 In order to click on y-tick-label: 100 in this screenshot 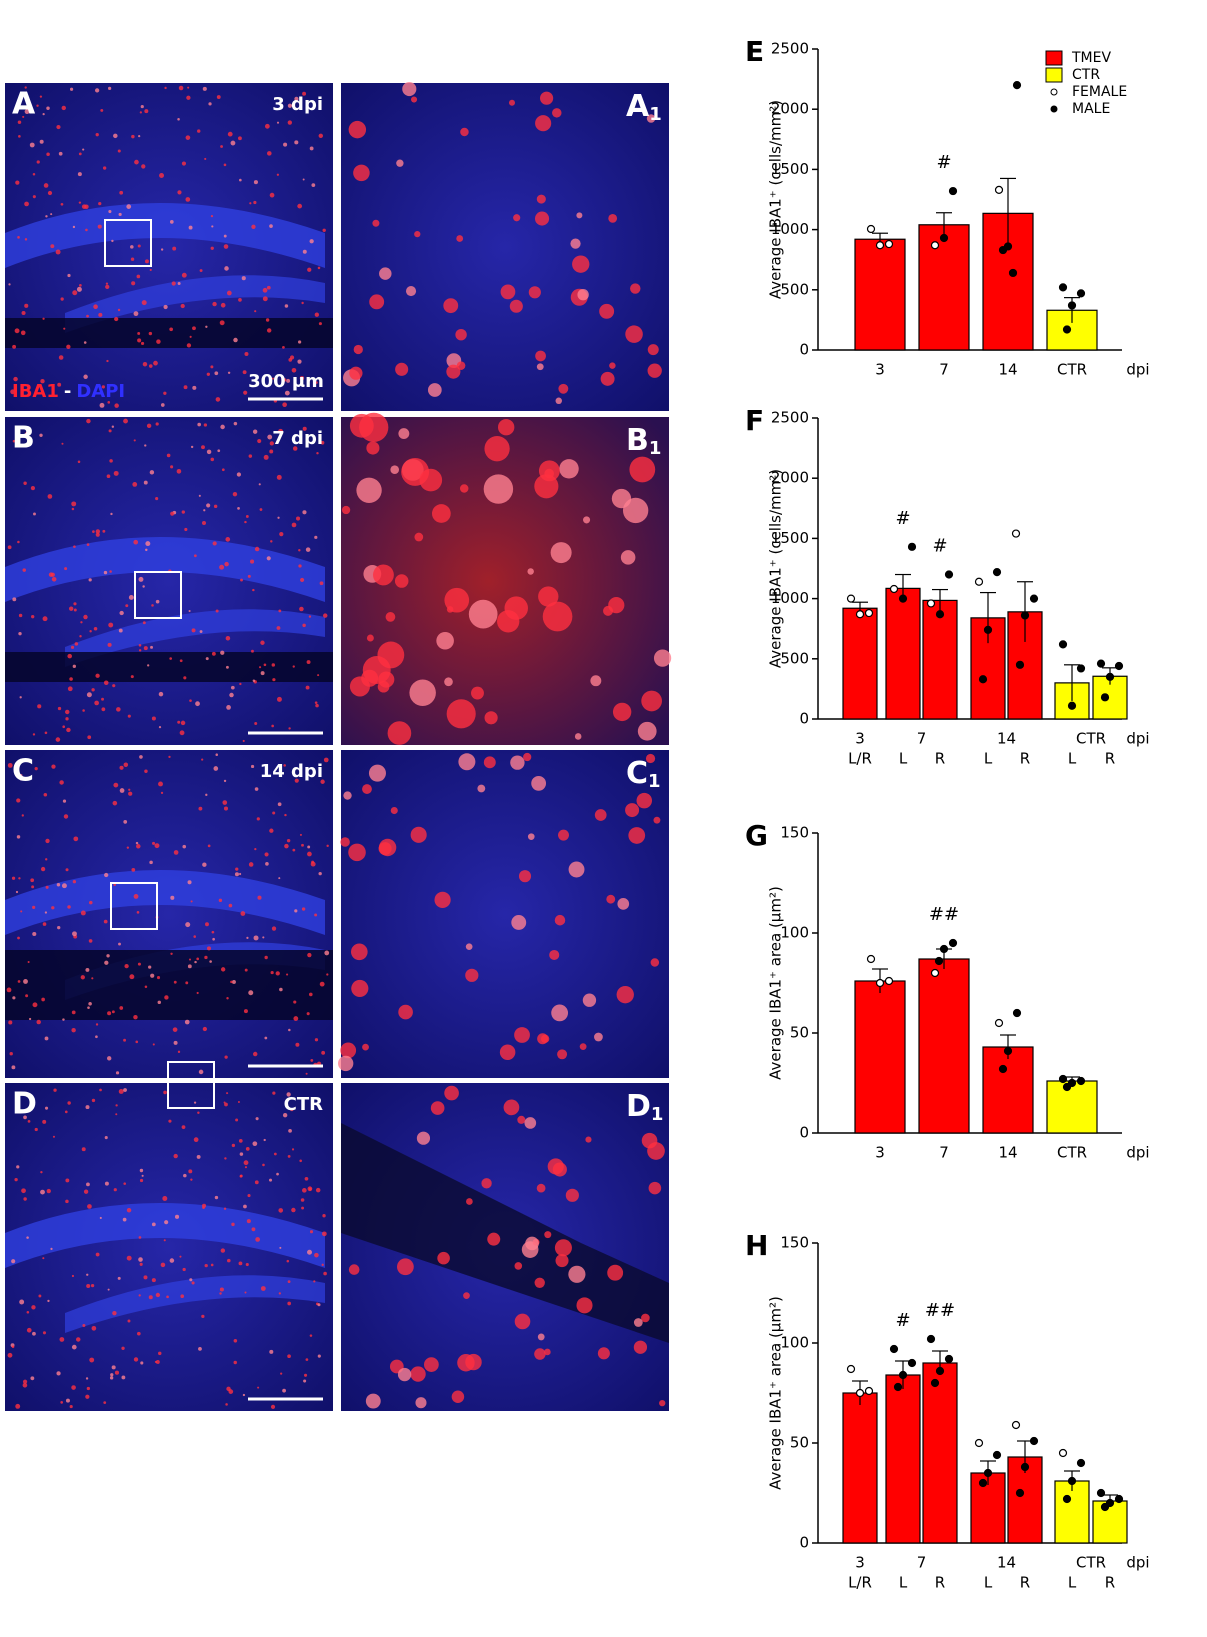, I will do `click(794, 1343)`.